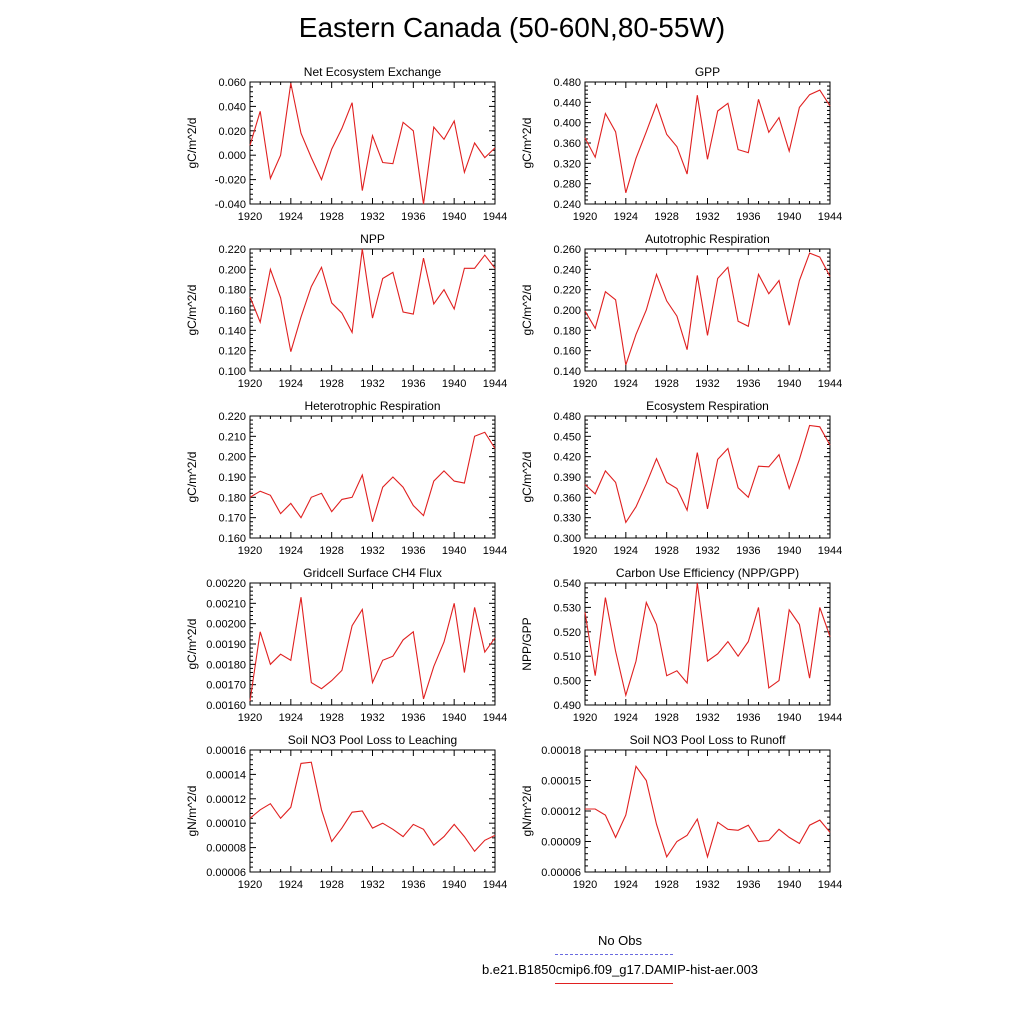 Image resolution: width=1024 pixels, height=1024 pixels. What do you see at coordinates (232, 250) in the screenshot?
I see `y-tick-label: 0.220` at bounding box center [232, 250].